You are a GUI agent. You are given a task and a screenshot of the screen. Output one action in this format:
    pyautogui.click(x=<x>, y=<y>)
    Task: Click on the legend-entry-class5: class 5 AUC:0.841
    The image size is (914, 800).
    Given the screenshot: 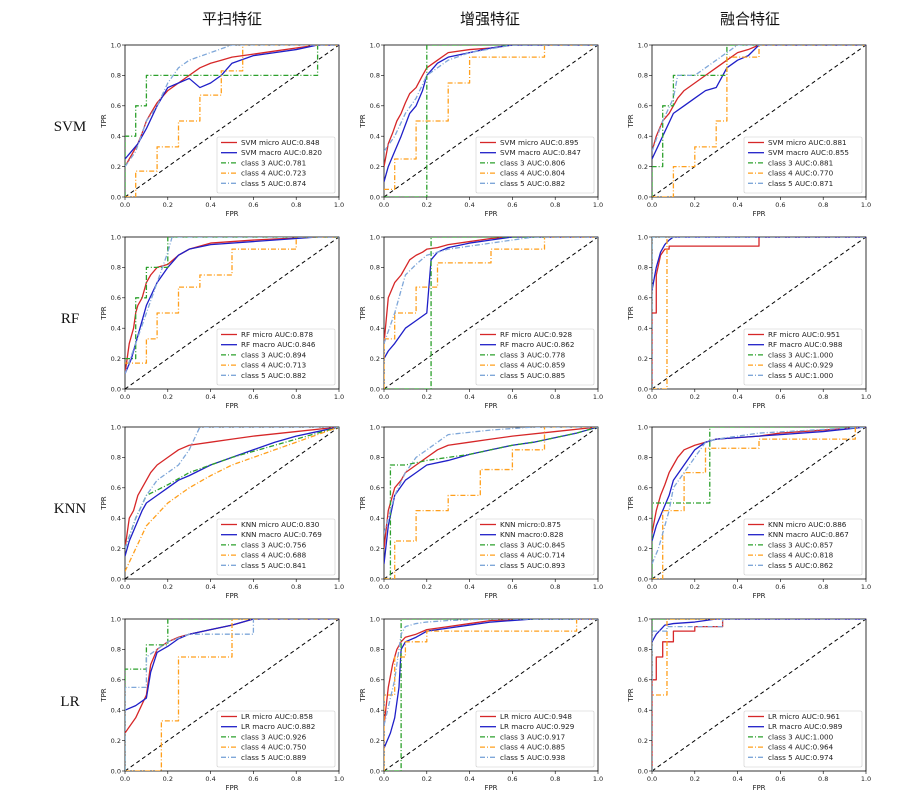 What is the action you would take?
    pyautogui.click(x=273, y=565)
    